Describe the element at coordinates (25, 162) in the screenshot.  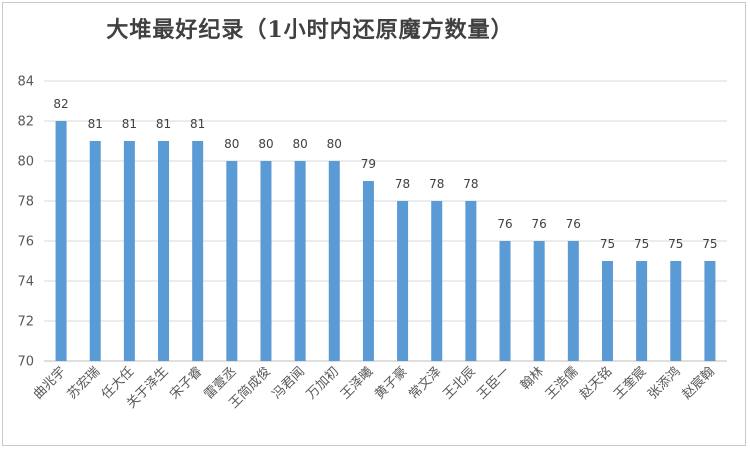
I see `y-tick-label: 80` at that location.